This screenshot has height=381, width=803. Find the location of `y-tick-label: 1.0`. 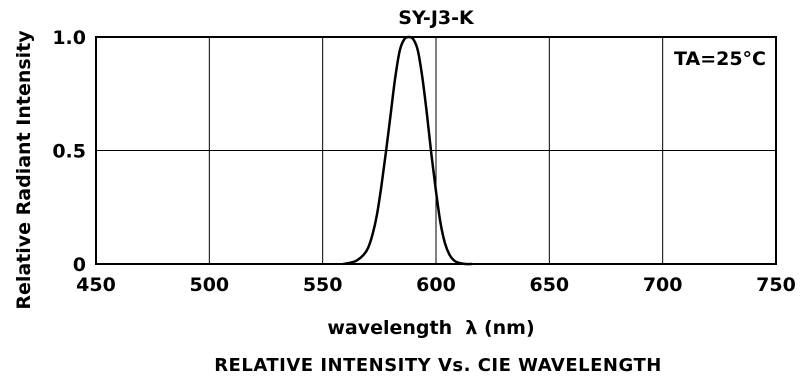

y-tick-label: 1.0 is located at coordinates (69, 38).